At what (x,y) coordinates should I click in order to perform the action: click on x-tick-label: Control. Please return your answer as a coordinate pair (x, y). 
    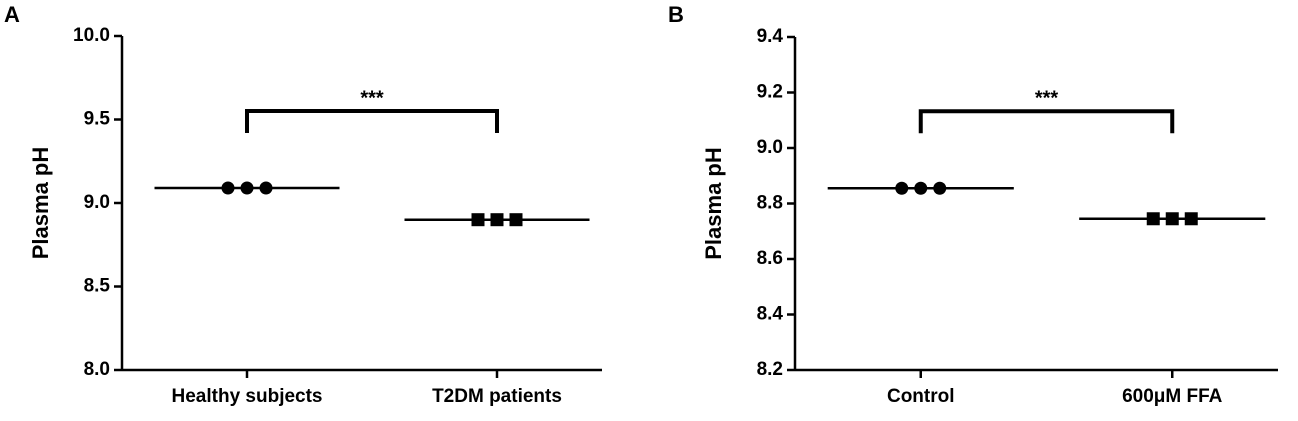
    Looking at the image, I should click on (921, 396).